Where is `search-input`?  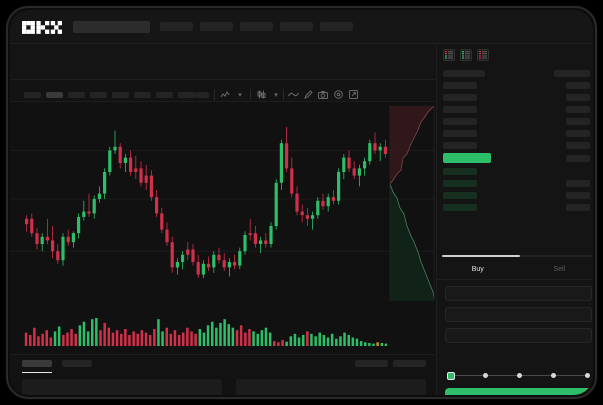
search-input is located at coordinates (111, 27).